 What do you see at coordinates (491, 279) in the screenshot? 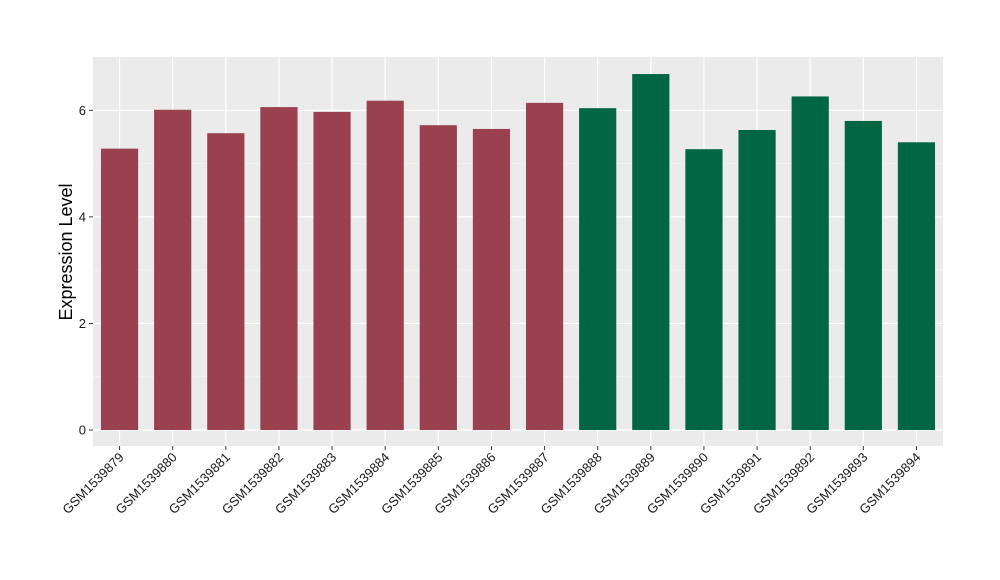
I see `bar-GSM1539886` at bounding box center [491, 279].